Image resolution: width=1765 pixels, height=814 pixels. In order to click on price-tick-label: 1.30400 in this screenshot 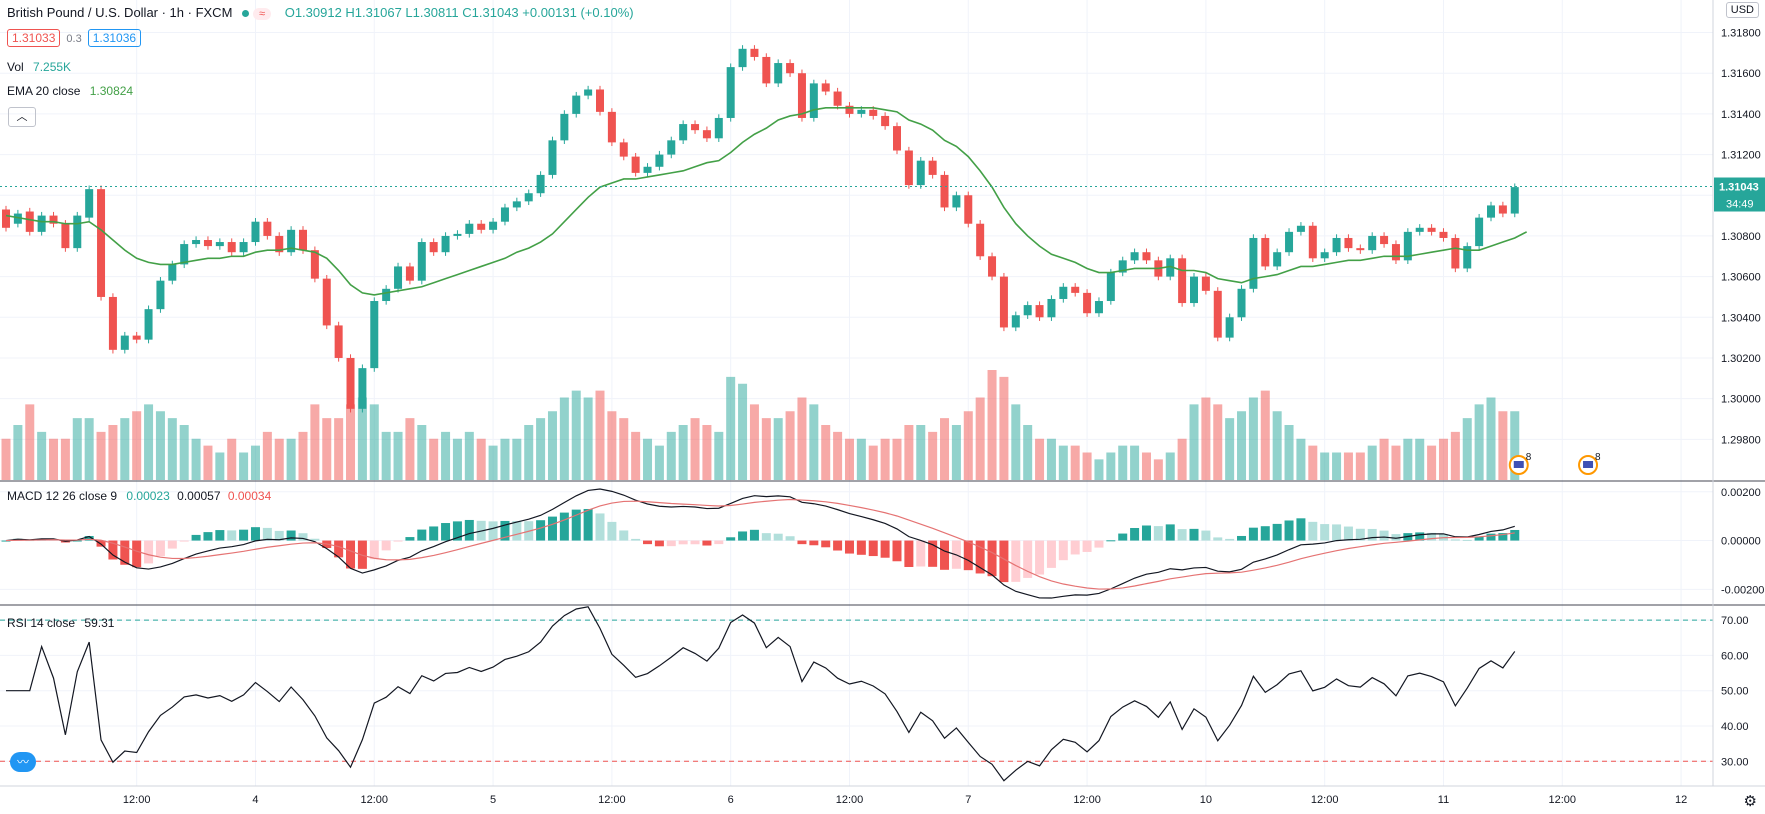, I will do `click(1741, 318)`.